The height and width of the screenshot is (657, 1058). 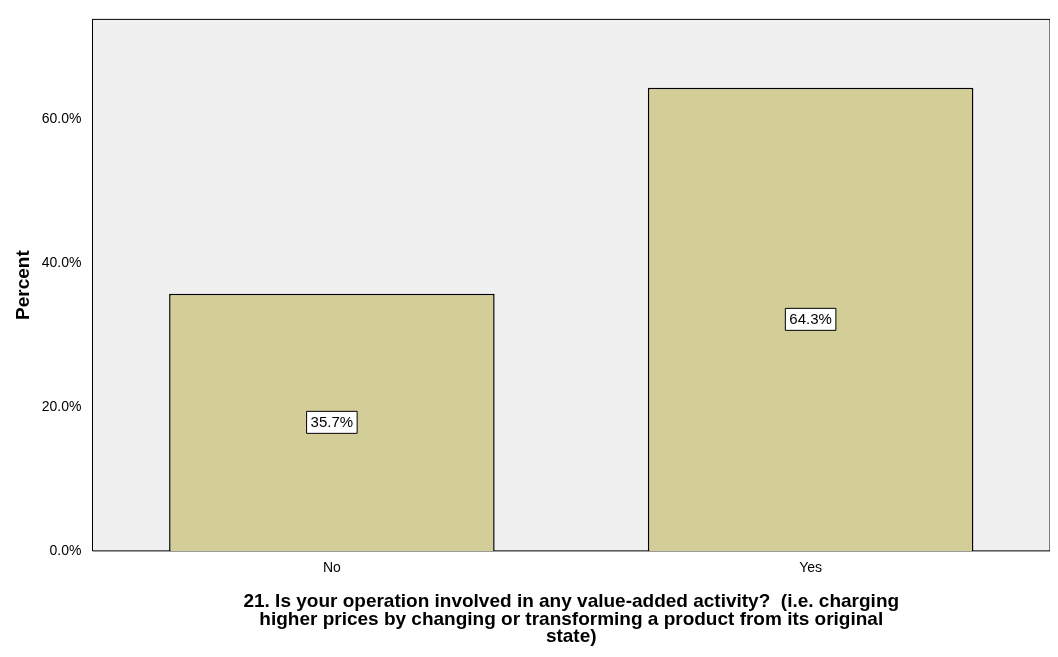 What do you see at coordinates (332, 567) in the screenshot?
I see `x-tick-label: No` at bounding box center [332, 567].